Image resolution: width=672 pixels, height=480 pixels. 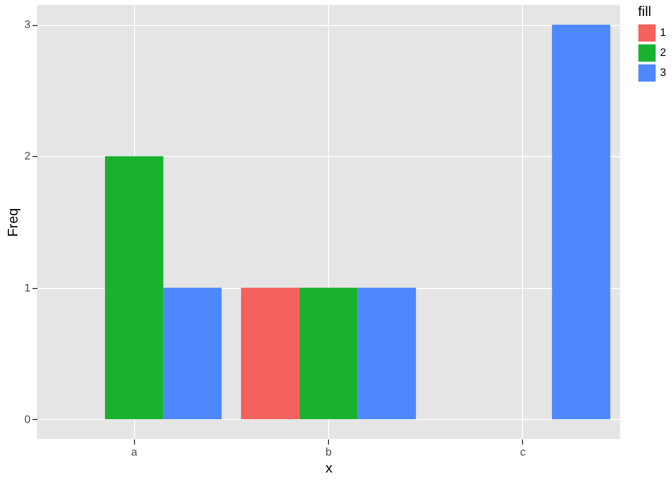 I want to click on y-tick-label: 0, so click(x=27, y=420).